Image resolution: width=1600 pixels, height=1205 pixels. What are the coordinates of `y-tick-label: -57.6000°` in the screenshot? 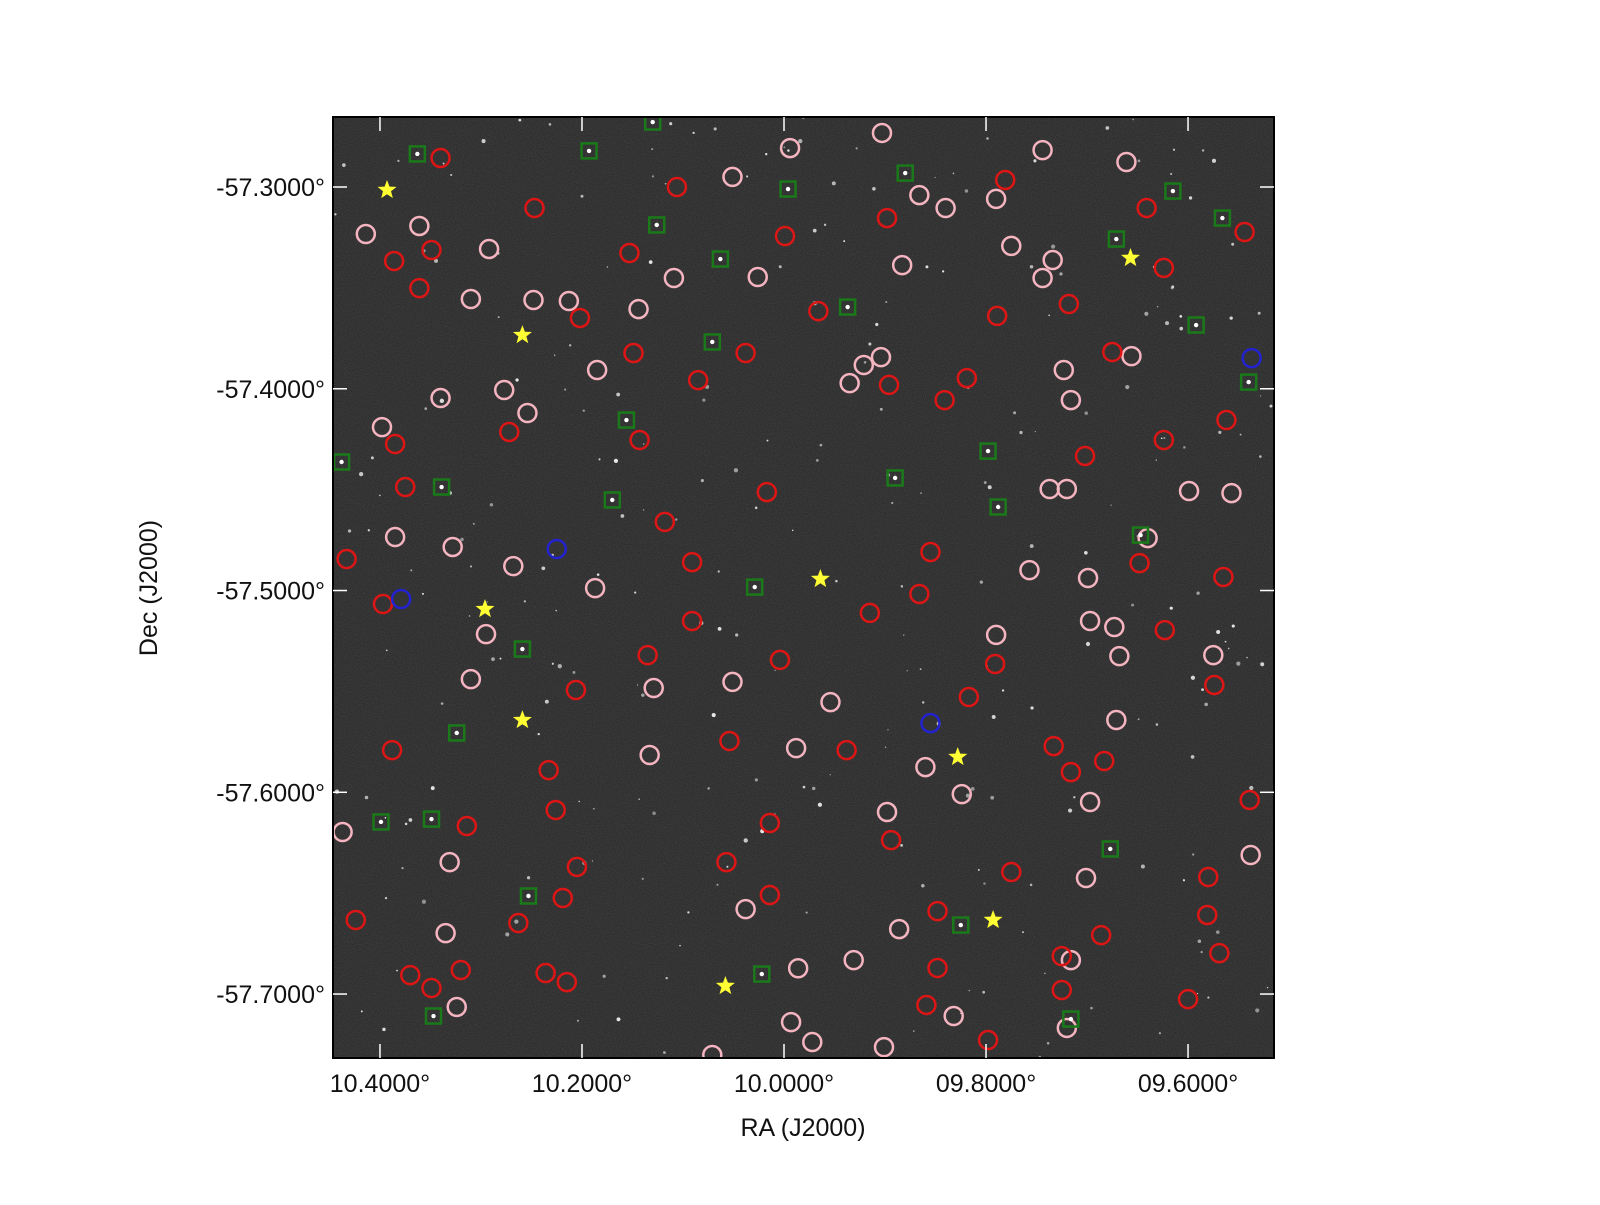 It's located at (270, 793).